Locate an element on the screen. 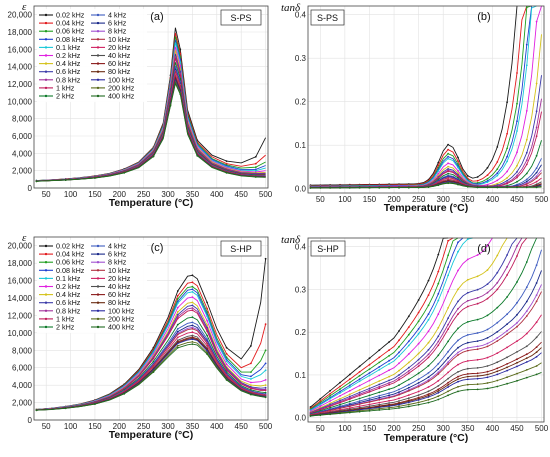 This screenshot has width=550, height=457. legend-label: 4 kHz is located at coordinates (117, 246).